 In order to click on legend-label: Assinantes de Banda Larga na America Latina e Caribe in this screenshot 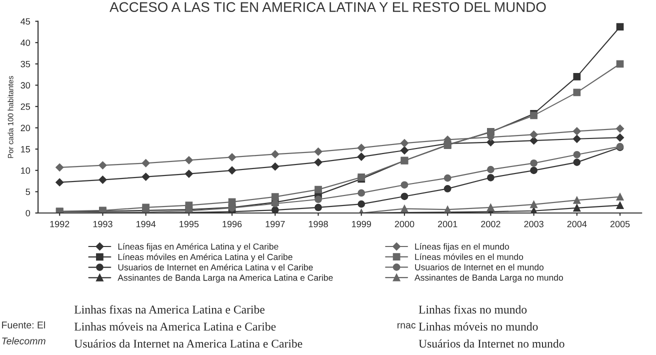, I will do `click(225, 278)`.